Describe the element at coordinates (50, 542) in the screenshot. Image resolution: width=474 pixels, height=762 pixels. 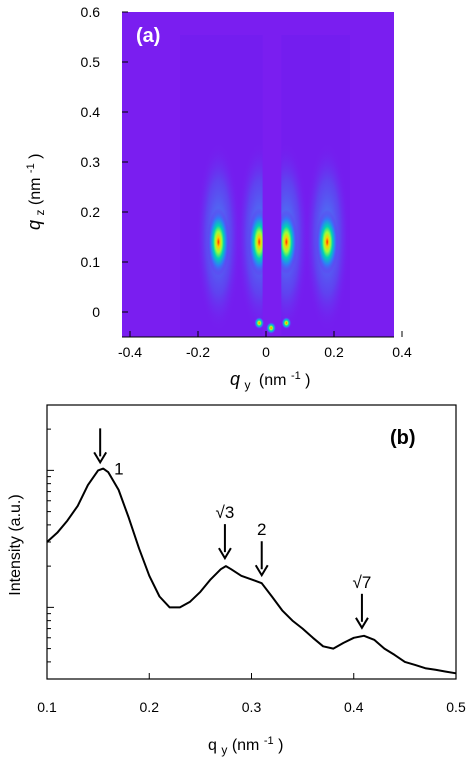
I see `panel-b-y-ticks` at that location.